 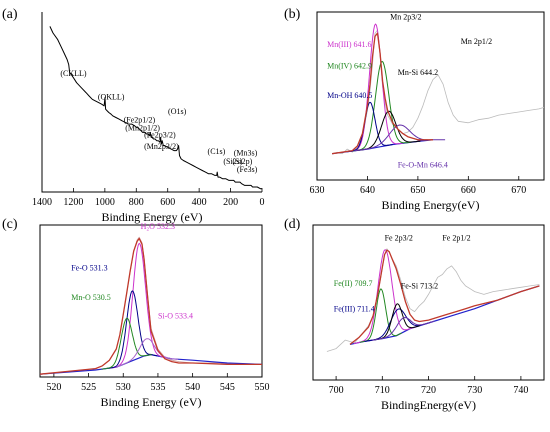 I want to click on peak-annotation: (Fe2p3/2), so click(x=160, y=134).